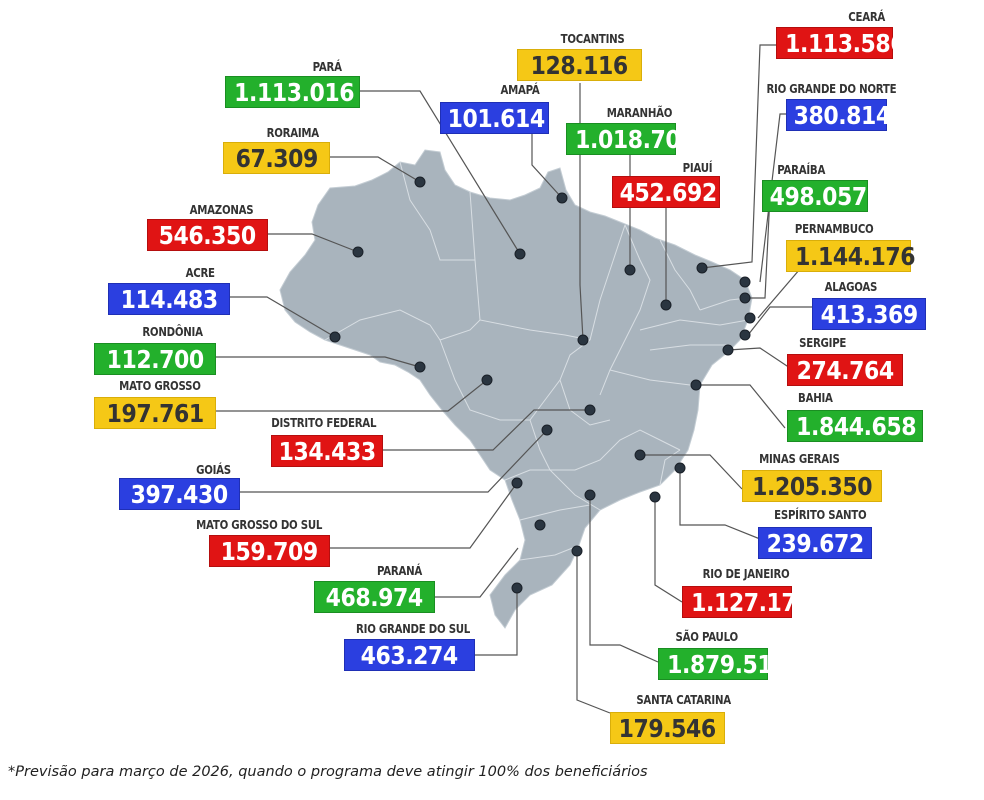  I want to click on state-value: 1.113.586, so click(841, 43).